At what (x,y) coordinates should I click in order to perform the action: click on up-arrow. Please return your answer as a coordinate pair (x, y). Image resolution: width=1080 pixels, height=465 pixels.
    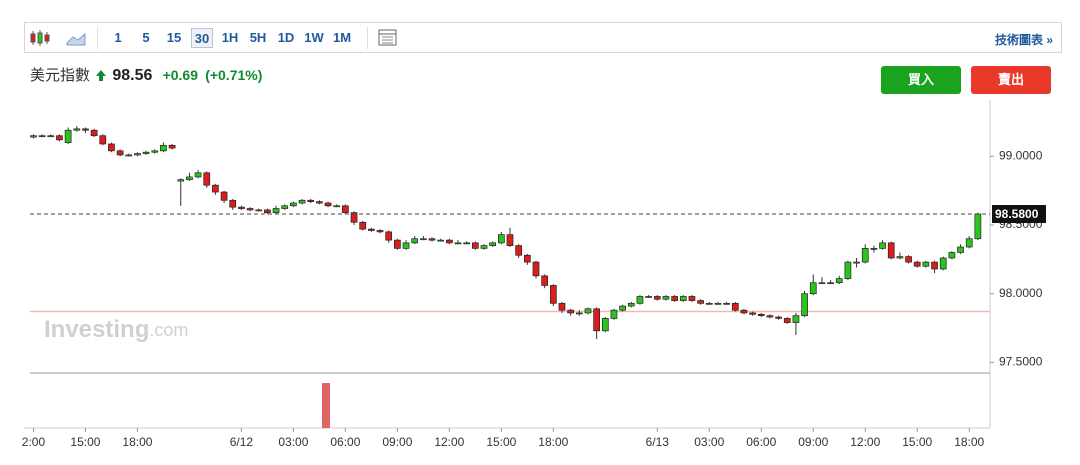
    Looking at the image, I should click on (101, 75).